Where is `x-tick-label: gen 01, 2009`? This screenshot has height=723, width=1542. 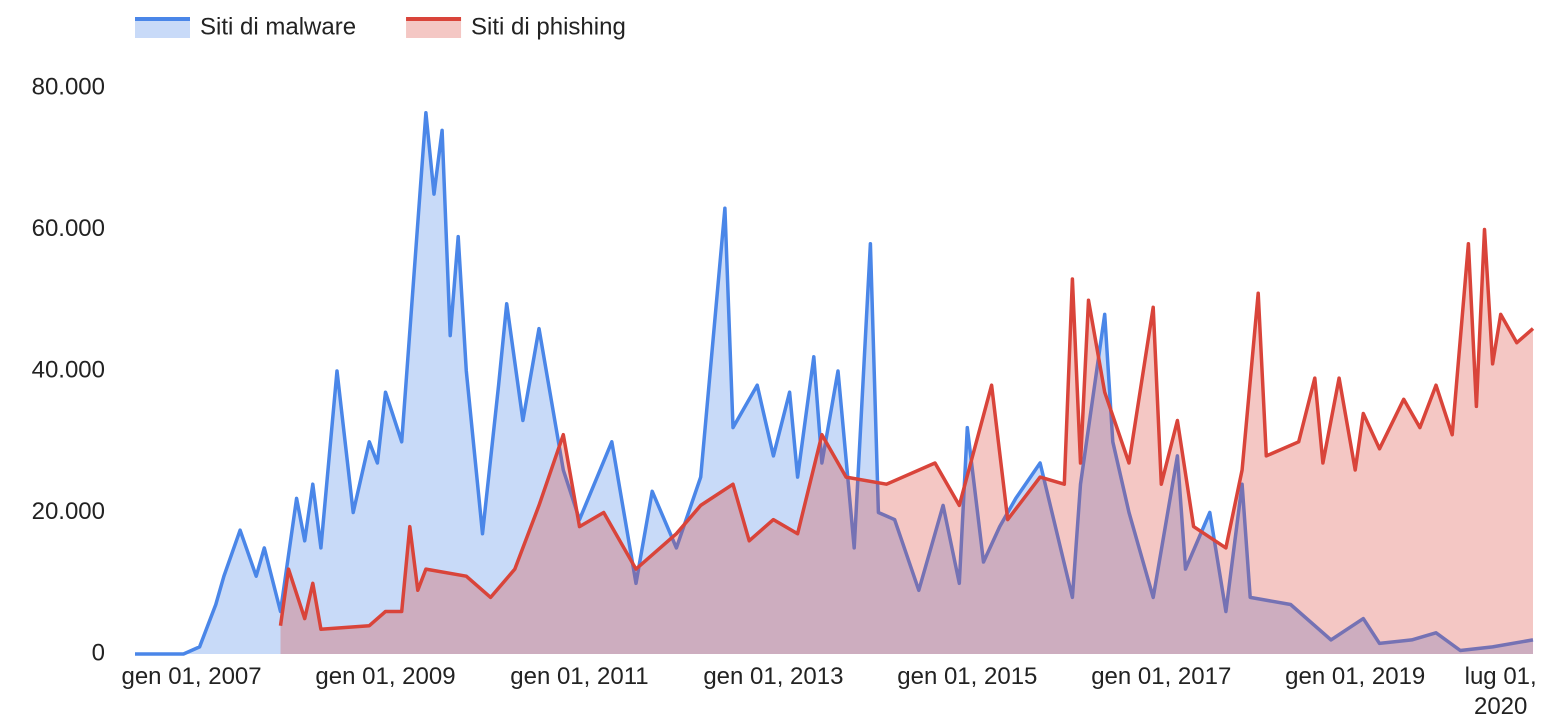
x-tick-label: gen 01, 2009 is located at coordinates (385, 676).